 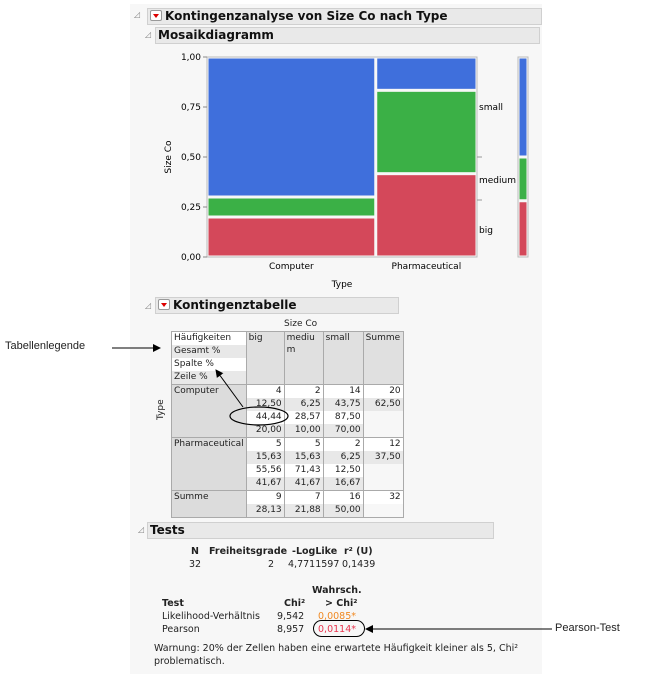 I want to click on column-header: small, so click(x=343, y=358).